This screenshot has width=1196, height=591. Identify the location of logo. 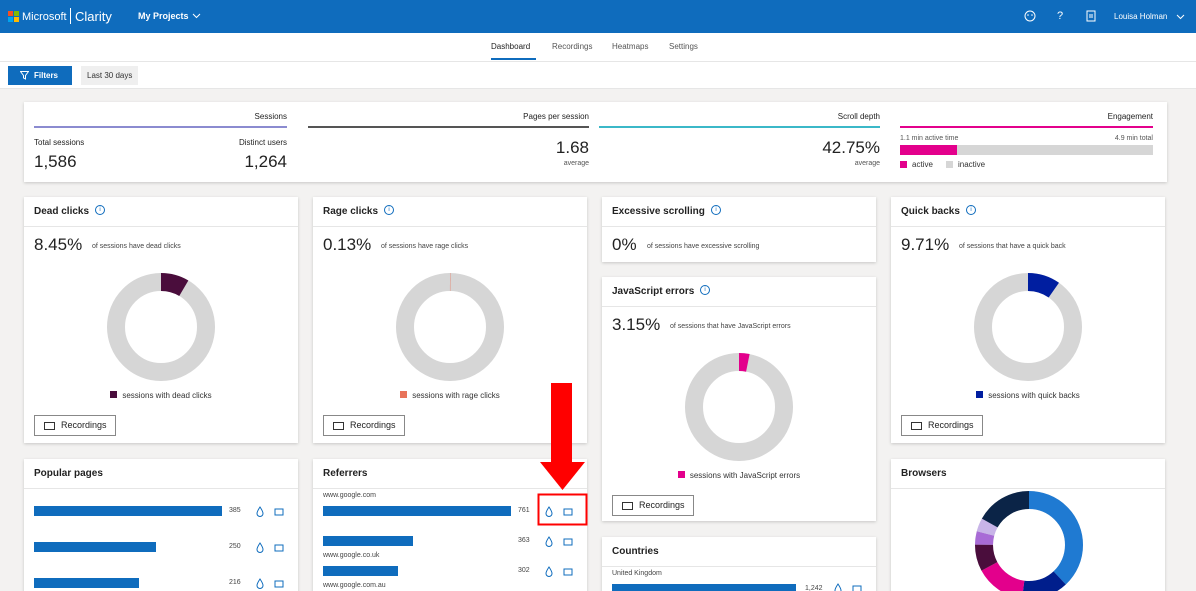
(13, 16).